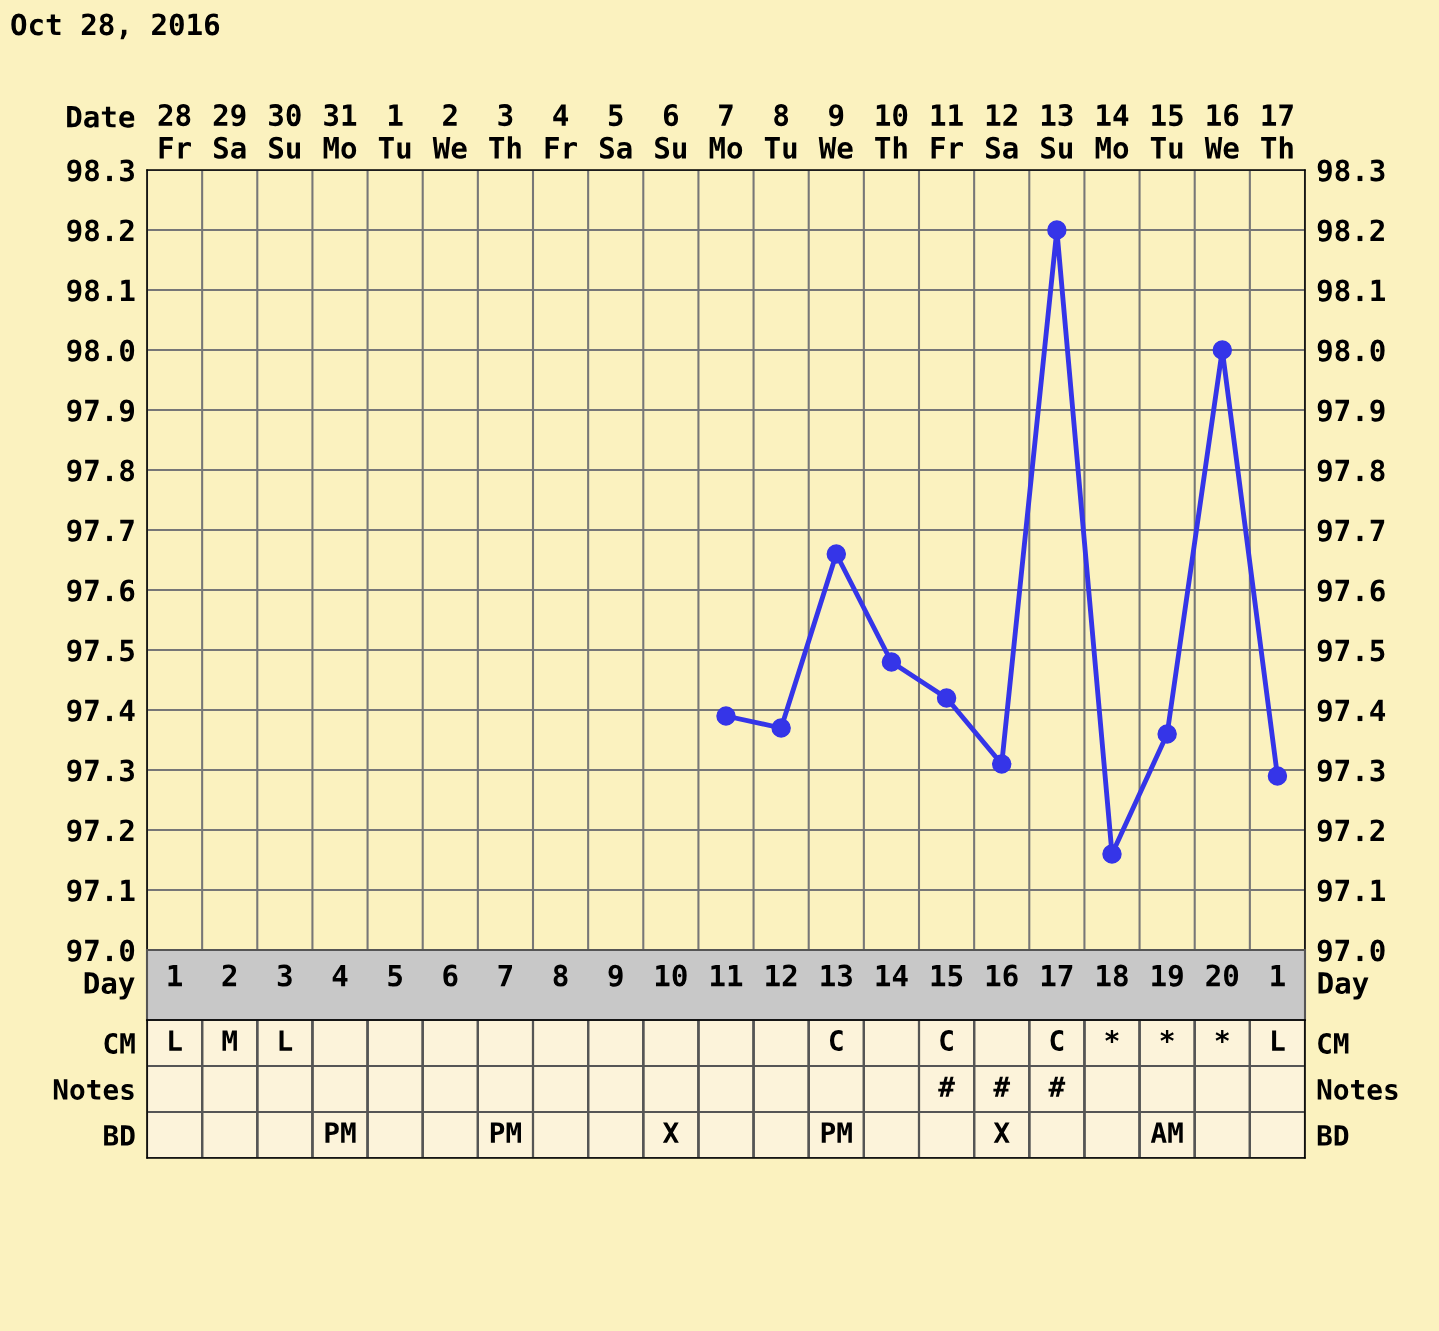 Image resolution: width=1439 pixels, height=1331 pixels. Describe the element at coordinates (836, 975) in the screenshot. I see `x-tick-label: 13` at that location.